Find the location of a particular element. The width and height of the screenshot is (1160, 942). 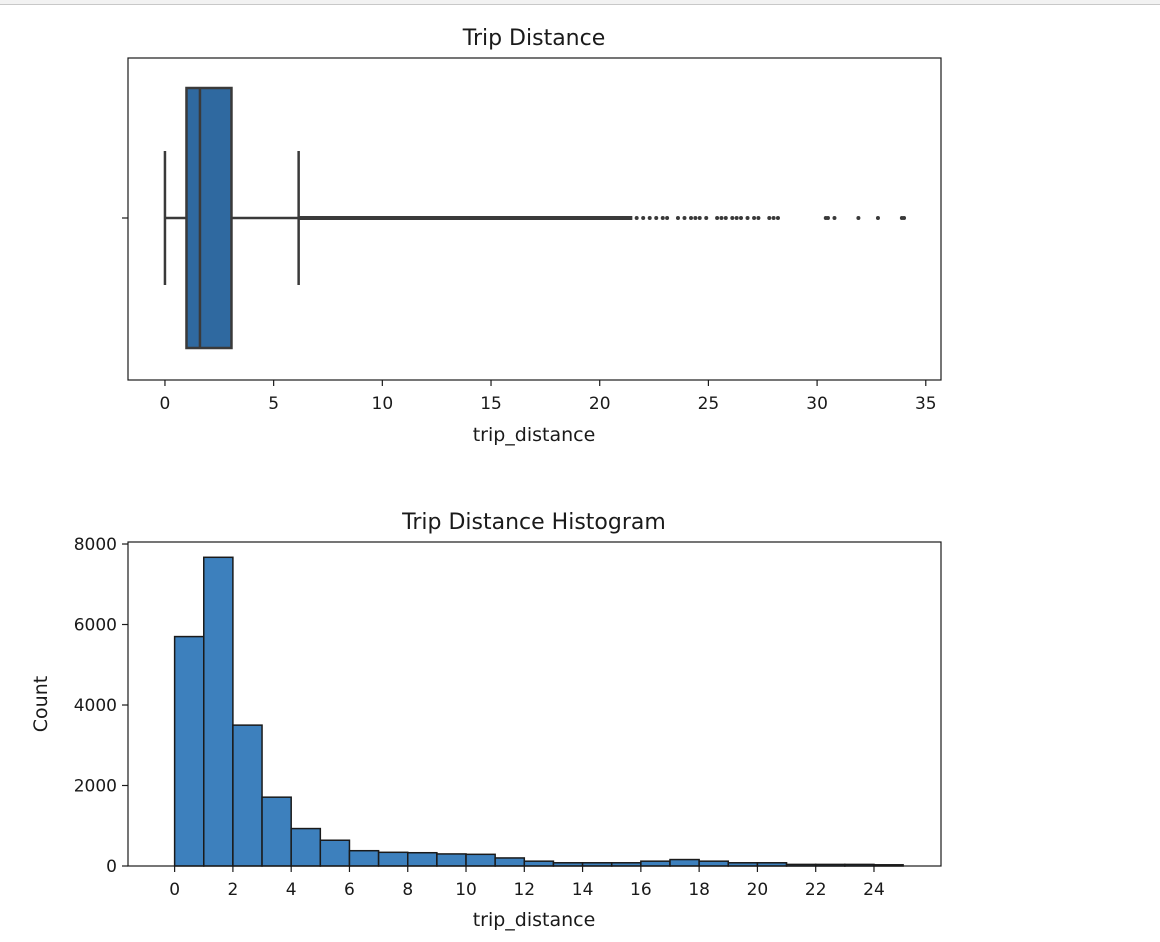

histogram-x-tick-label: 6 is located at coordinates (349, 890).